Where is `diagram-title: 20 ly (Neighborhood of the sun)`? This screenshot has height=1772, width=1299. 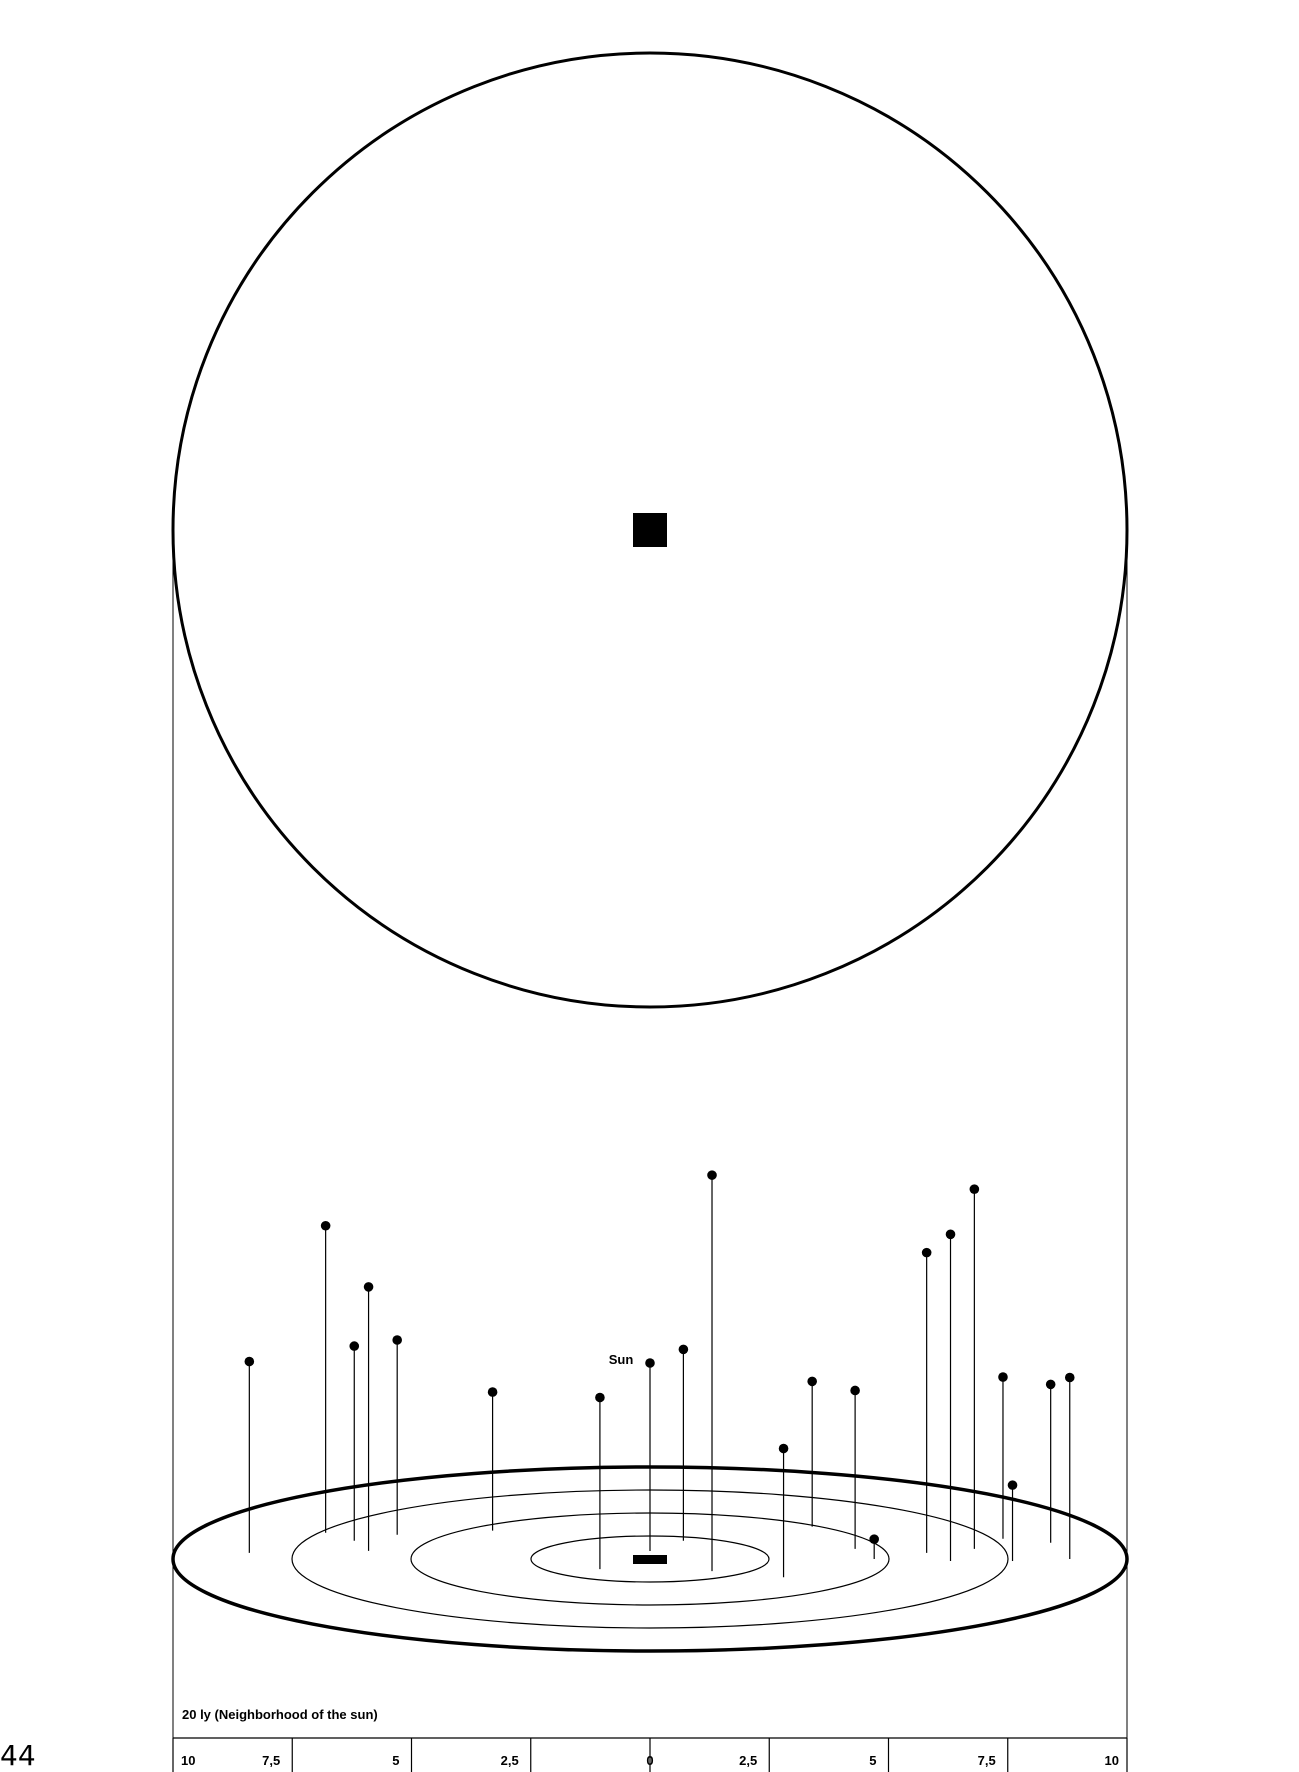 diagram-title: 20 ly (Neighborhood of the sun) is located at coordinates (280, 1714).